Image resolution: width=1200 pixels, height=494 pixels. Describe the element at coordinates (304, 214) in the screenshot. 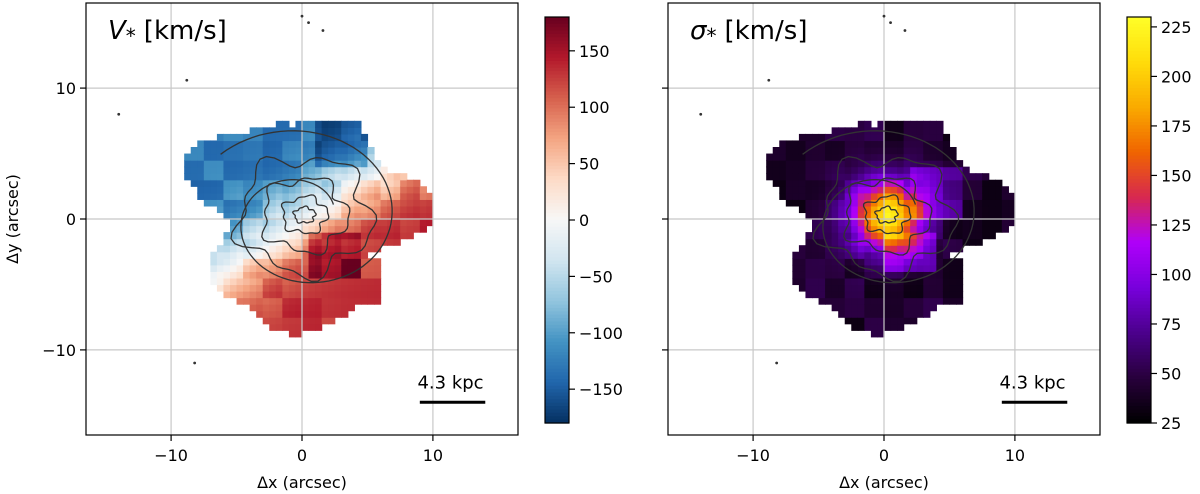

I see `contour-line` at that location.